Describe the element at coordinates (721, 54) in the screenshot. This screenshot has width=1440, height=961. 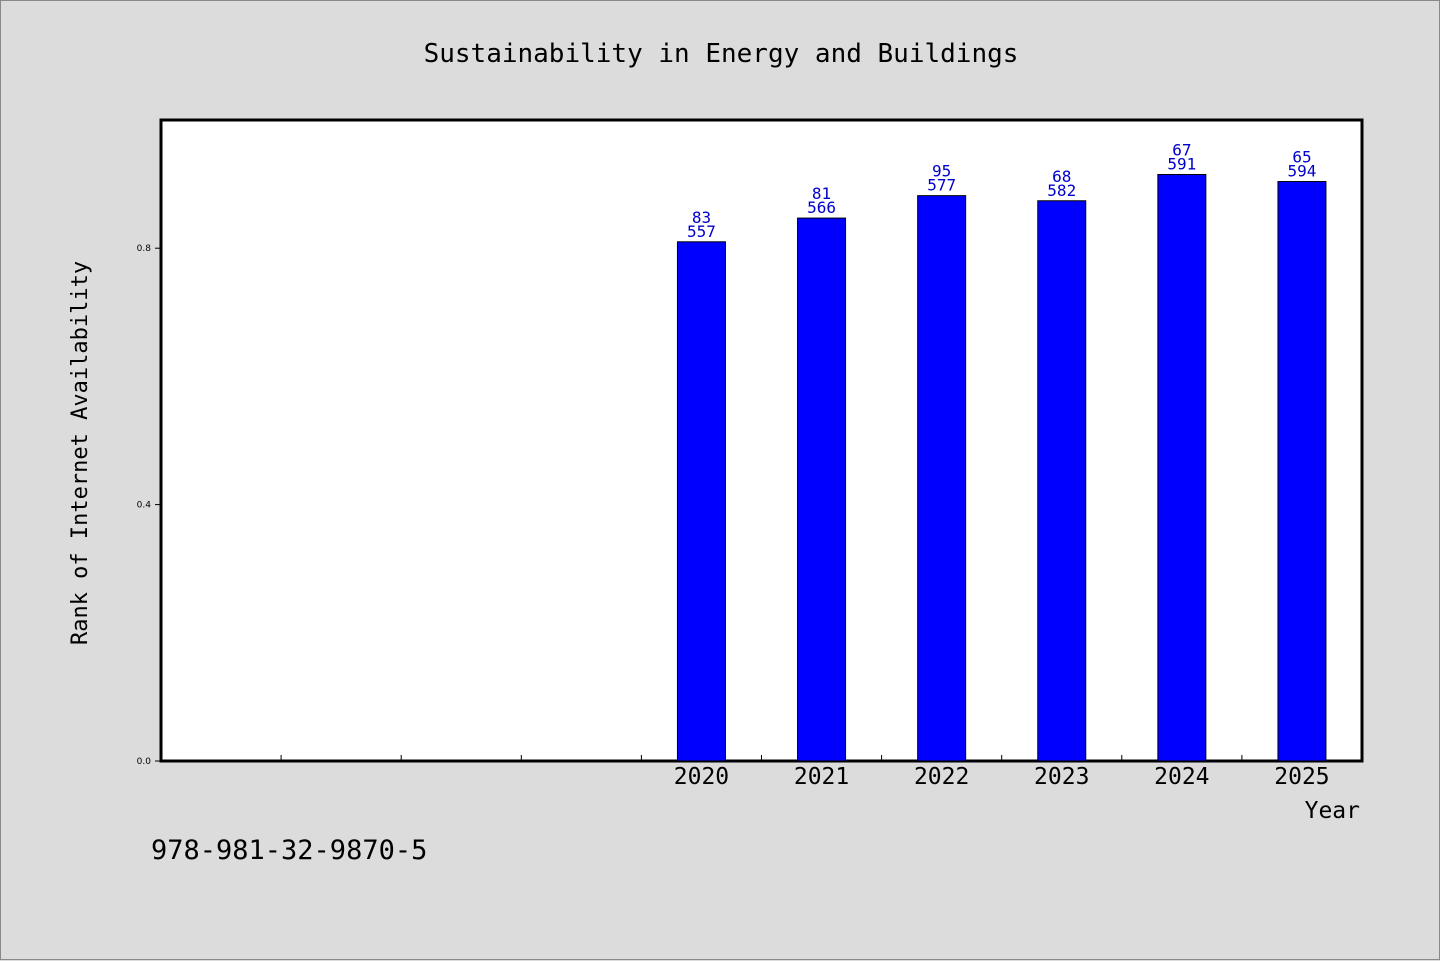
I see `chart-title: Sustainability in Energy and Buildings` at that location.